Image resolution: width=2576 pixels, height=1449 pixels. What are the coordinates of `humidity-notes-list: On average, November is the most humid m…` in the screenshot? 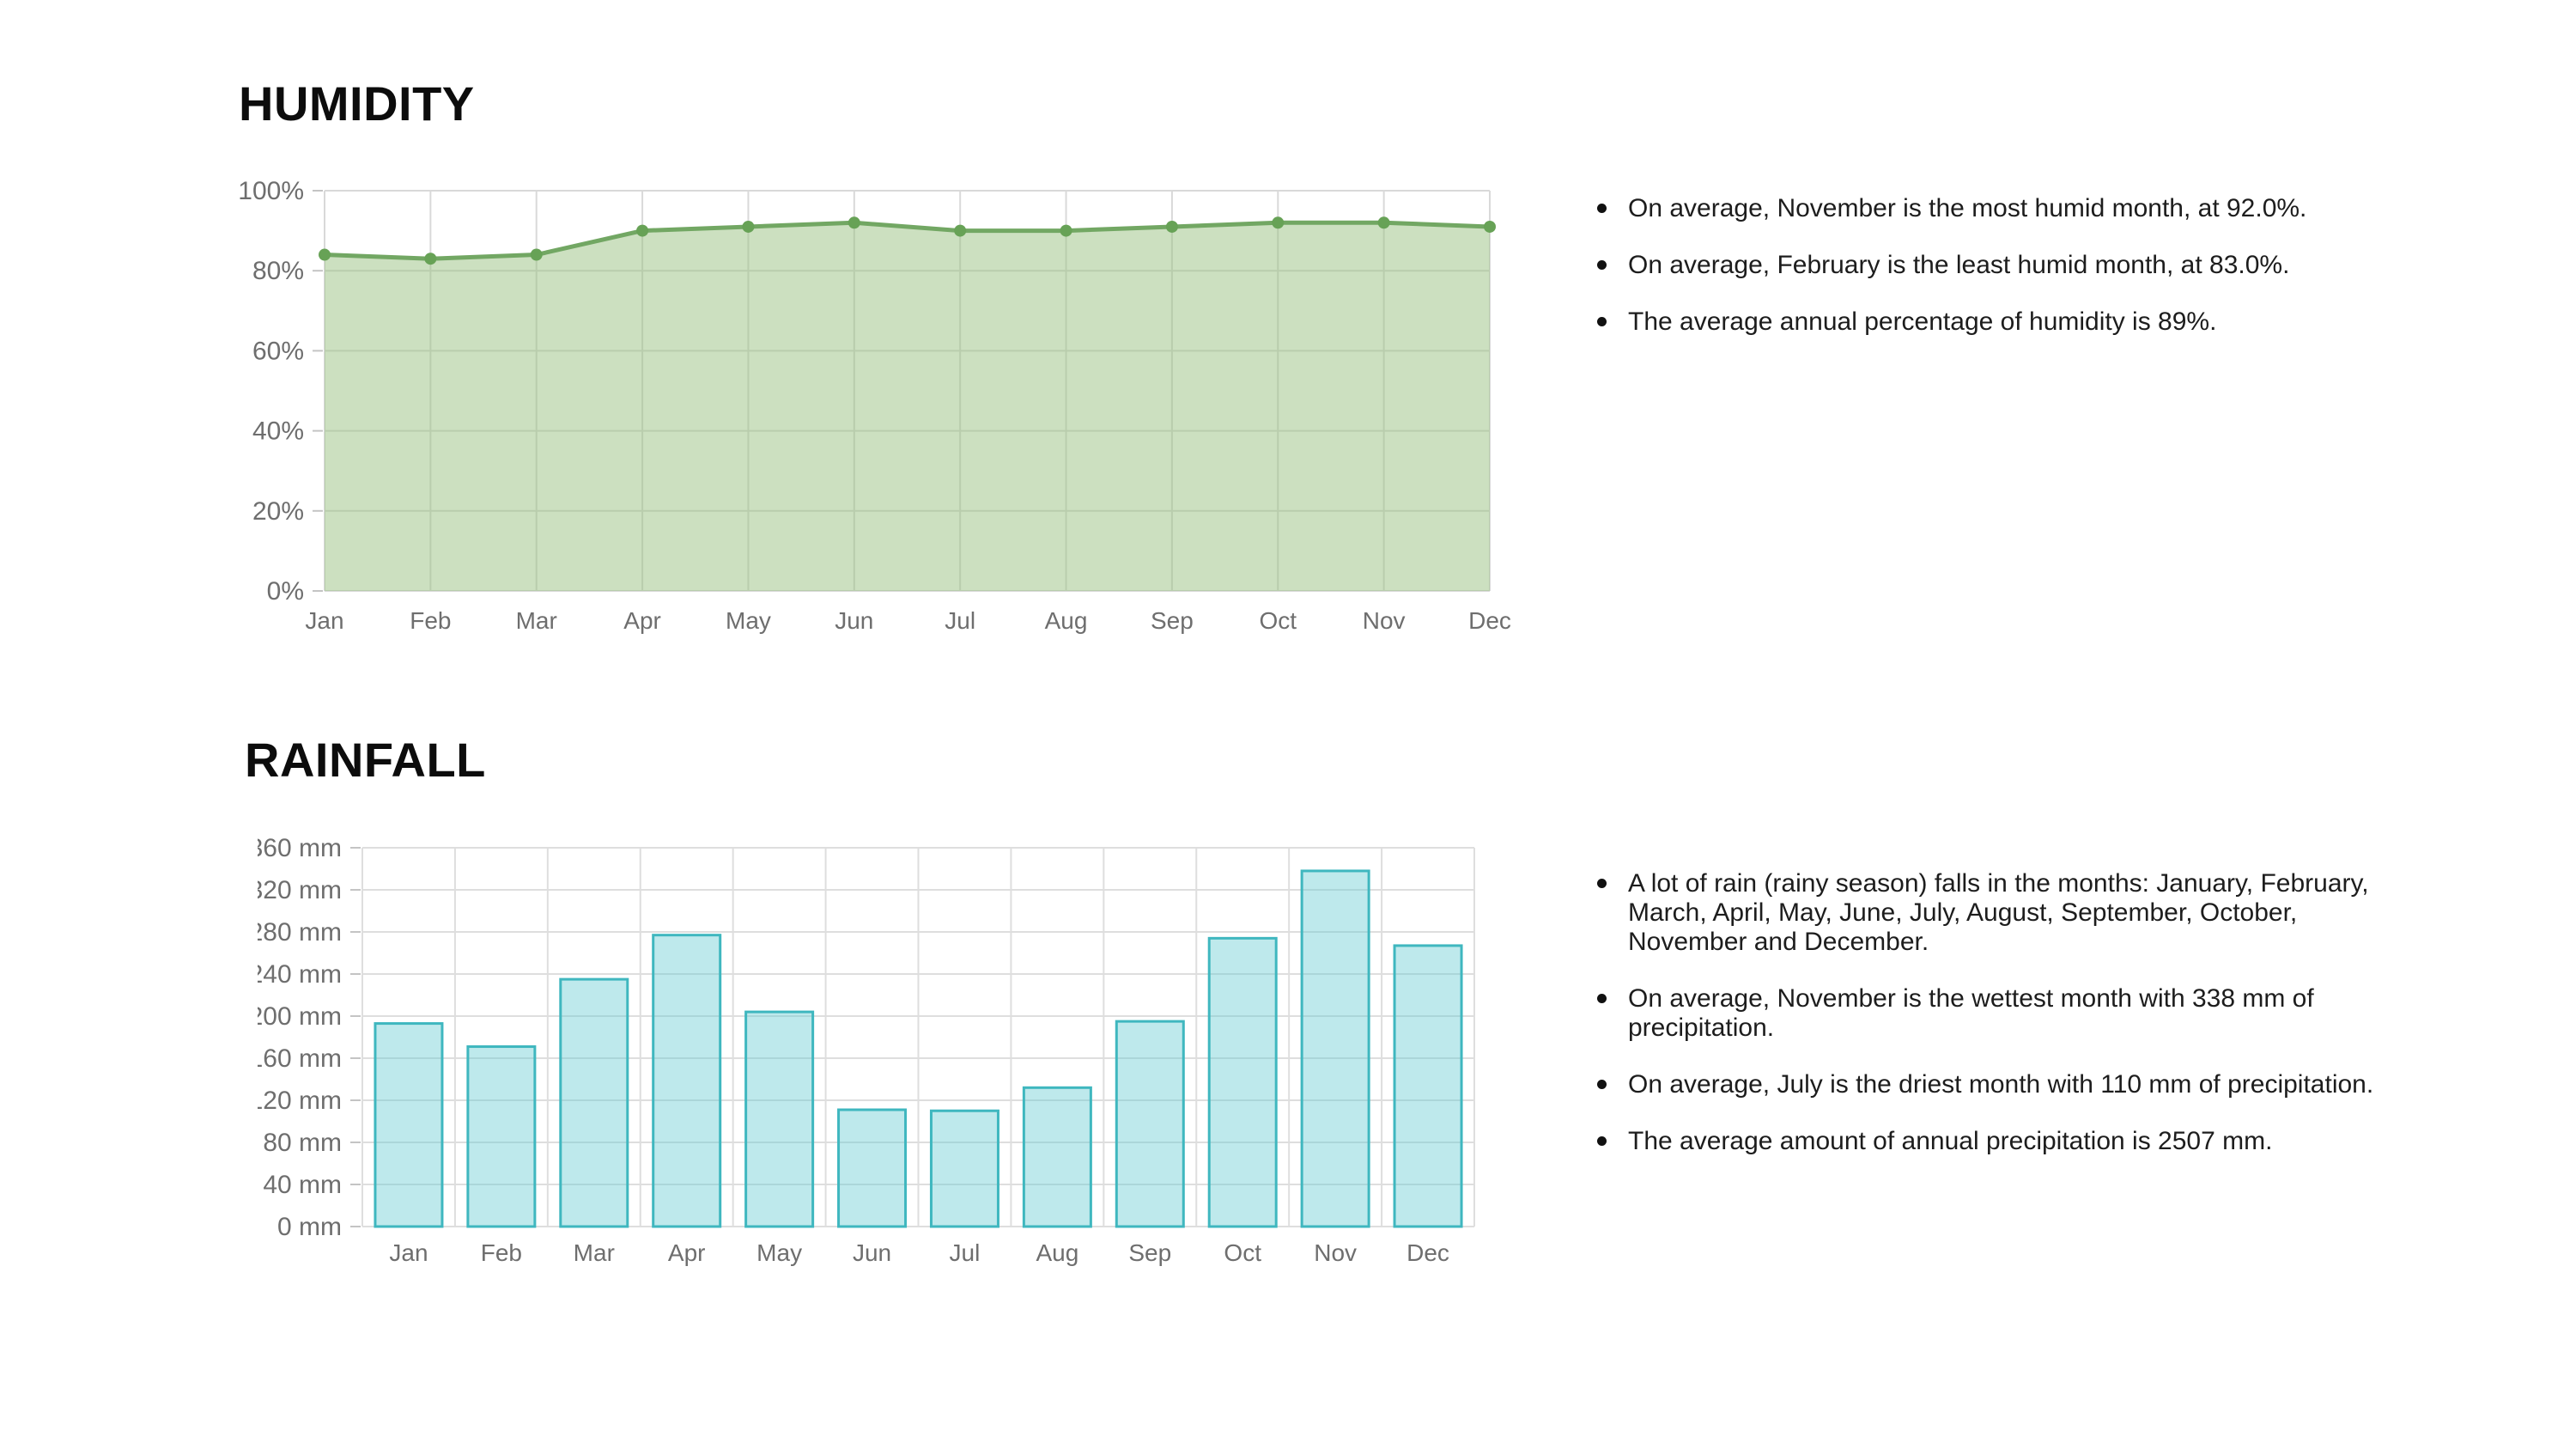 It's located at (1986, 279).